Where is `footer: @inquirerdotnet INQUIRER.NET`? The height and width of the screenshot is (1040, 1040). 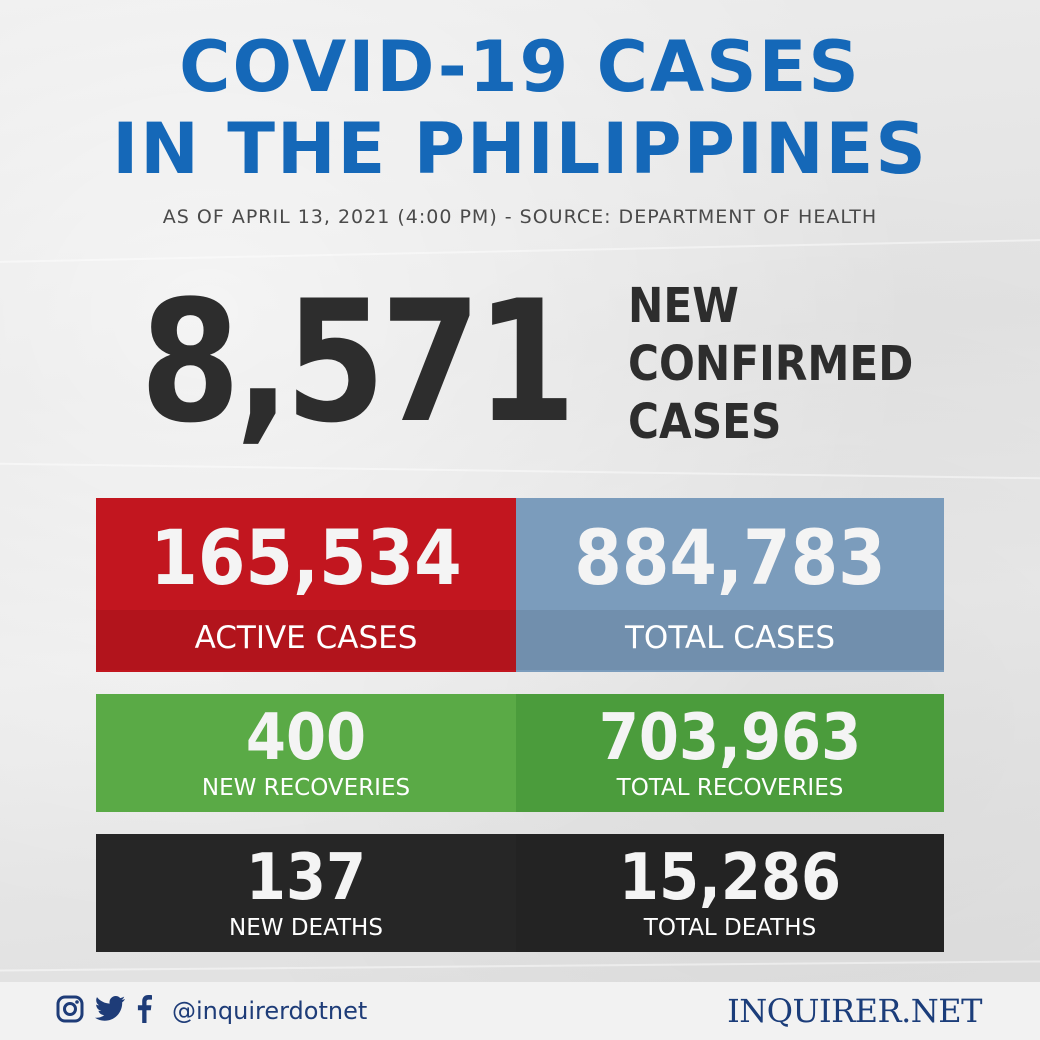
footer: @inquirerdotnet INQUIRER.NET is located at coordinates (520, 1011).